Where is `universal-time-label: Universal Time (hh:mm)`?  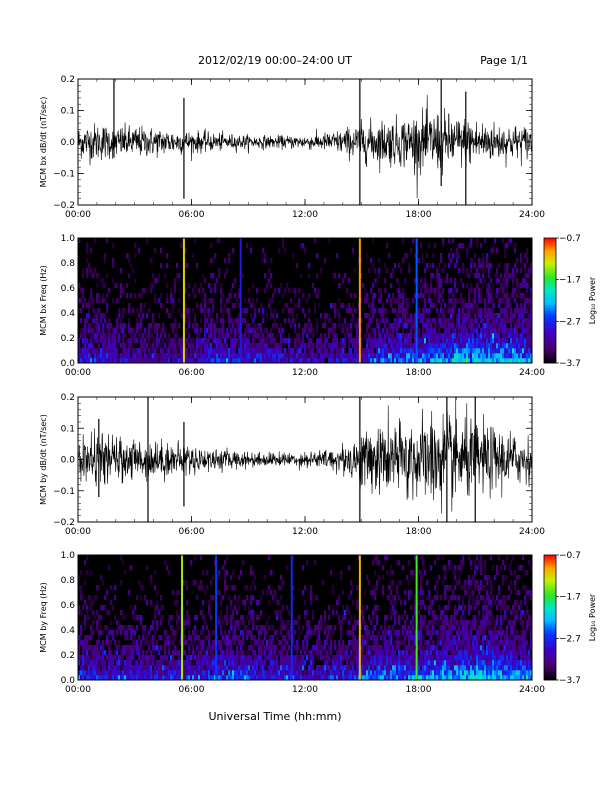 universal-time-label: Universal Time (hh:mm) is located at coordinates (275, 716).